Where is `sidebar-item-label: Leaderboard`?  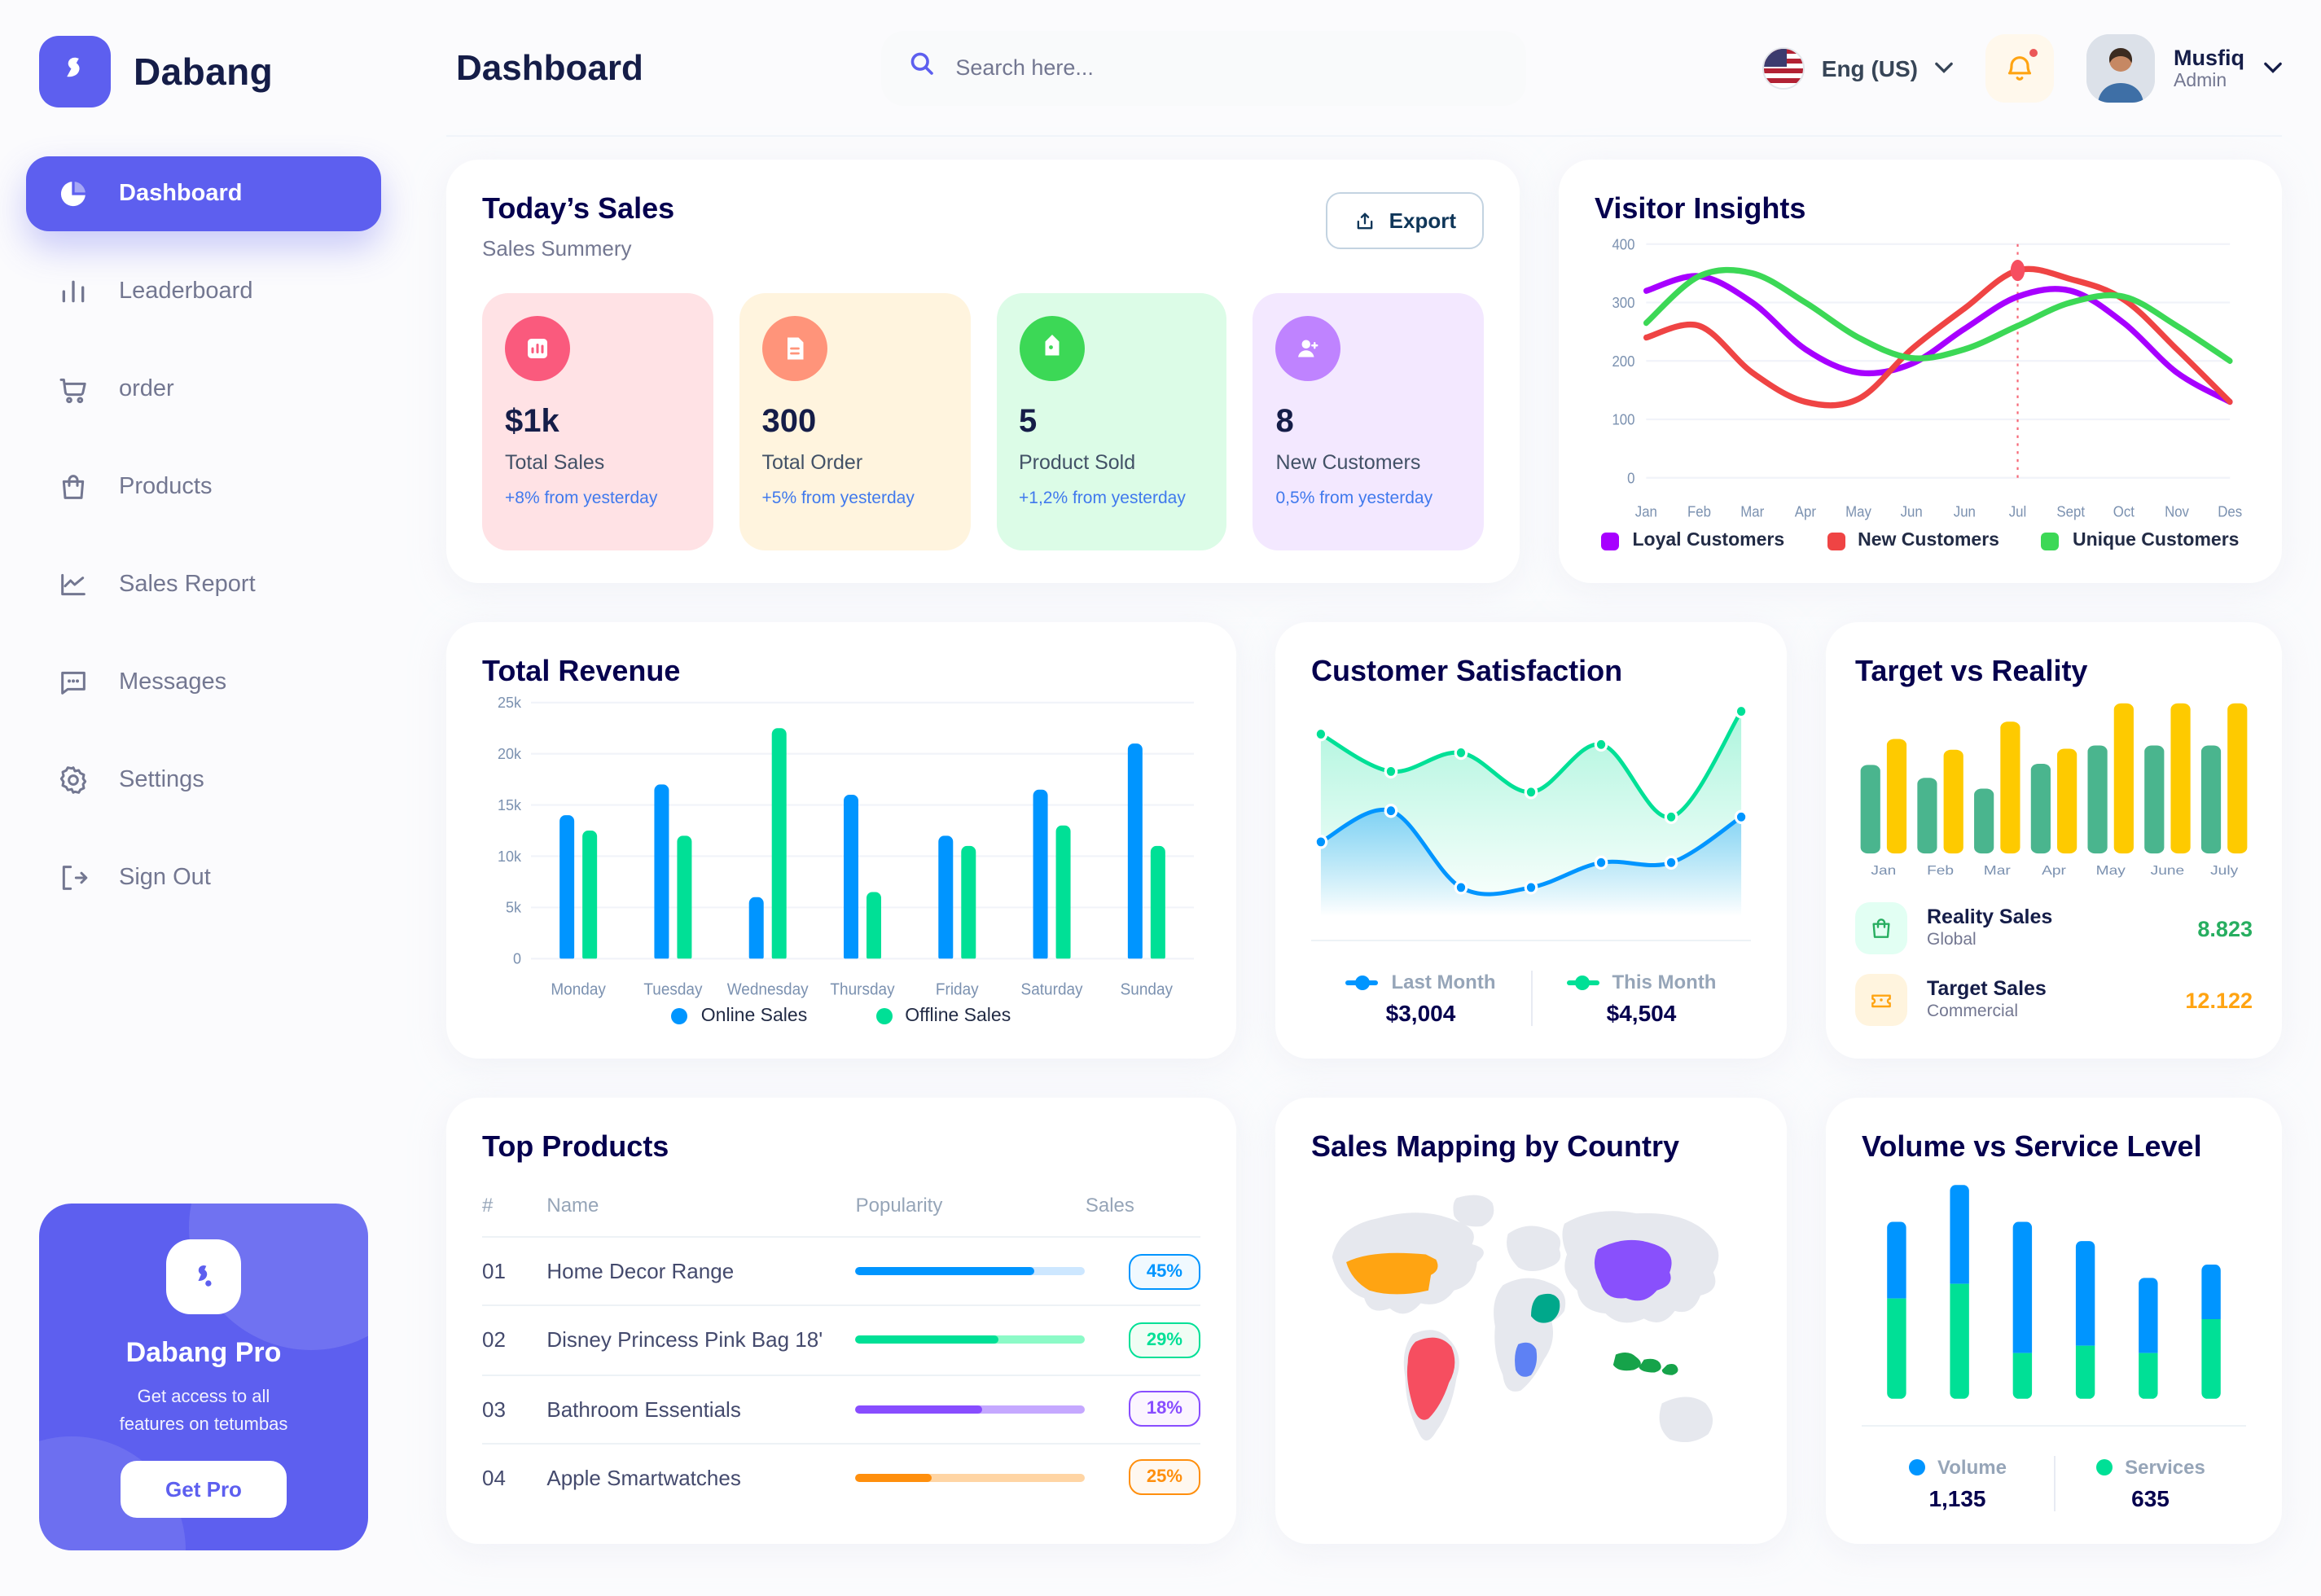
sidebar-item-label: Leaderboard is located at coordinates (186, 291).